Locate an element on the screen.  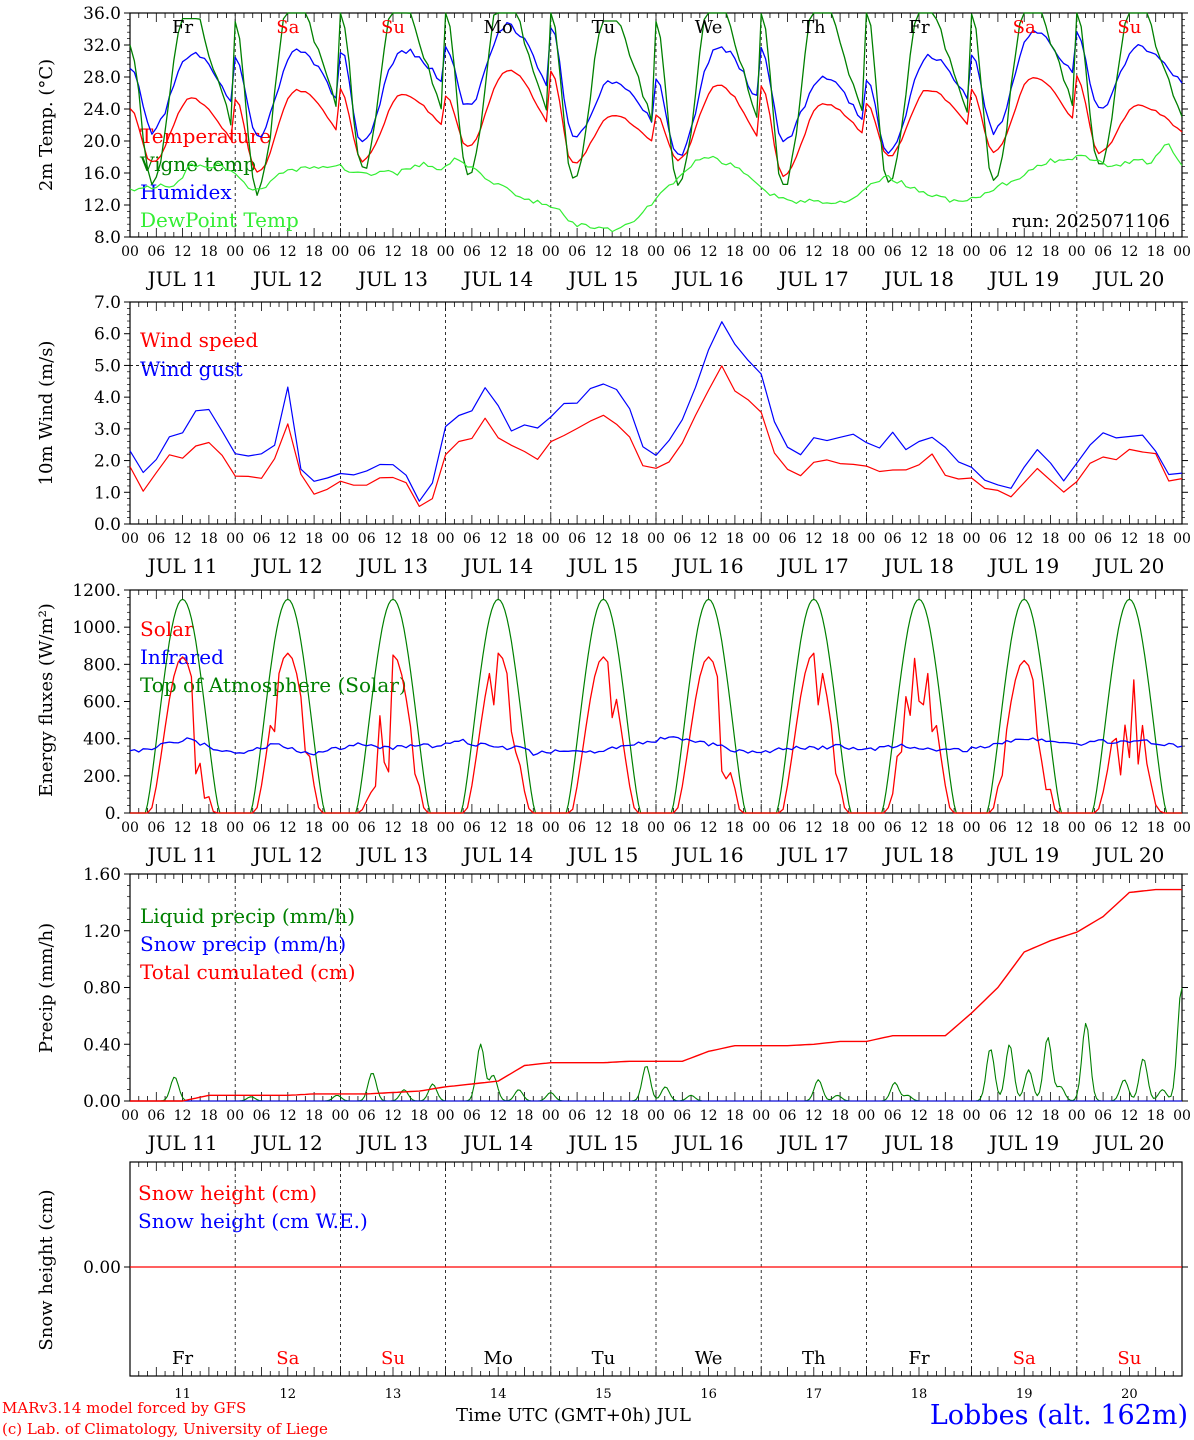
legend-entry: Liquid precip (mm/h) is located at coordinates (247, 916).